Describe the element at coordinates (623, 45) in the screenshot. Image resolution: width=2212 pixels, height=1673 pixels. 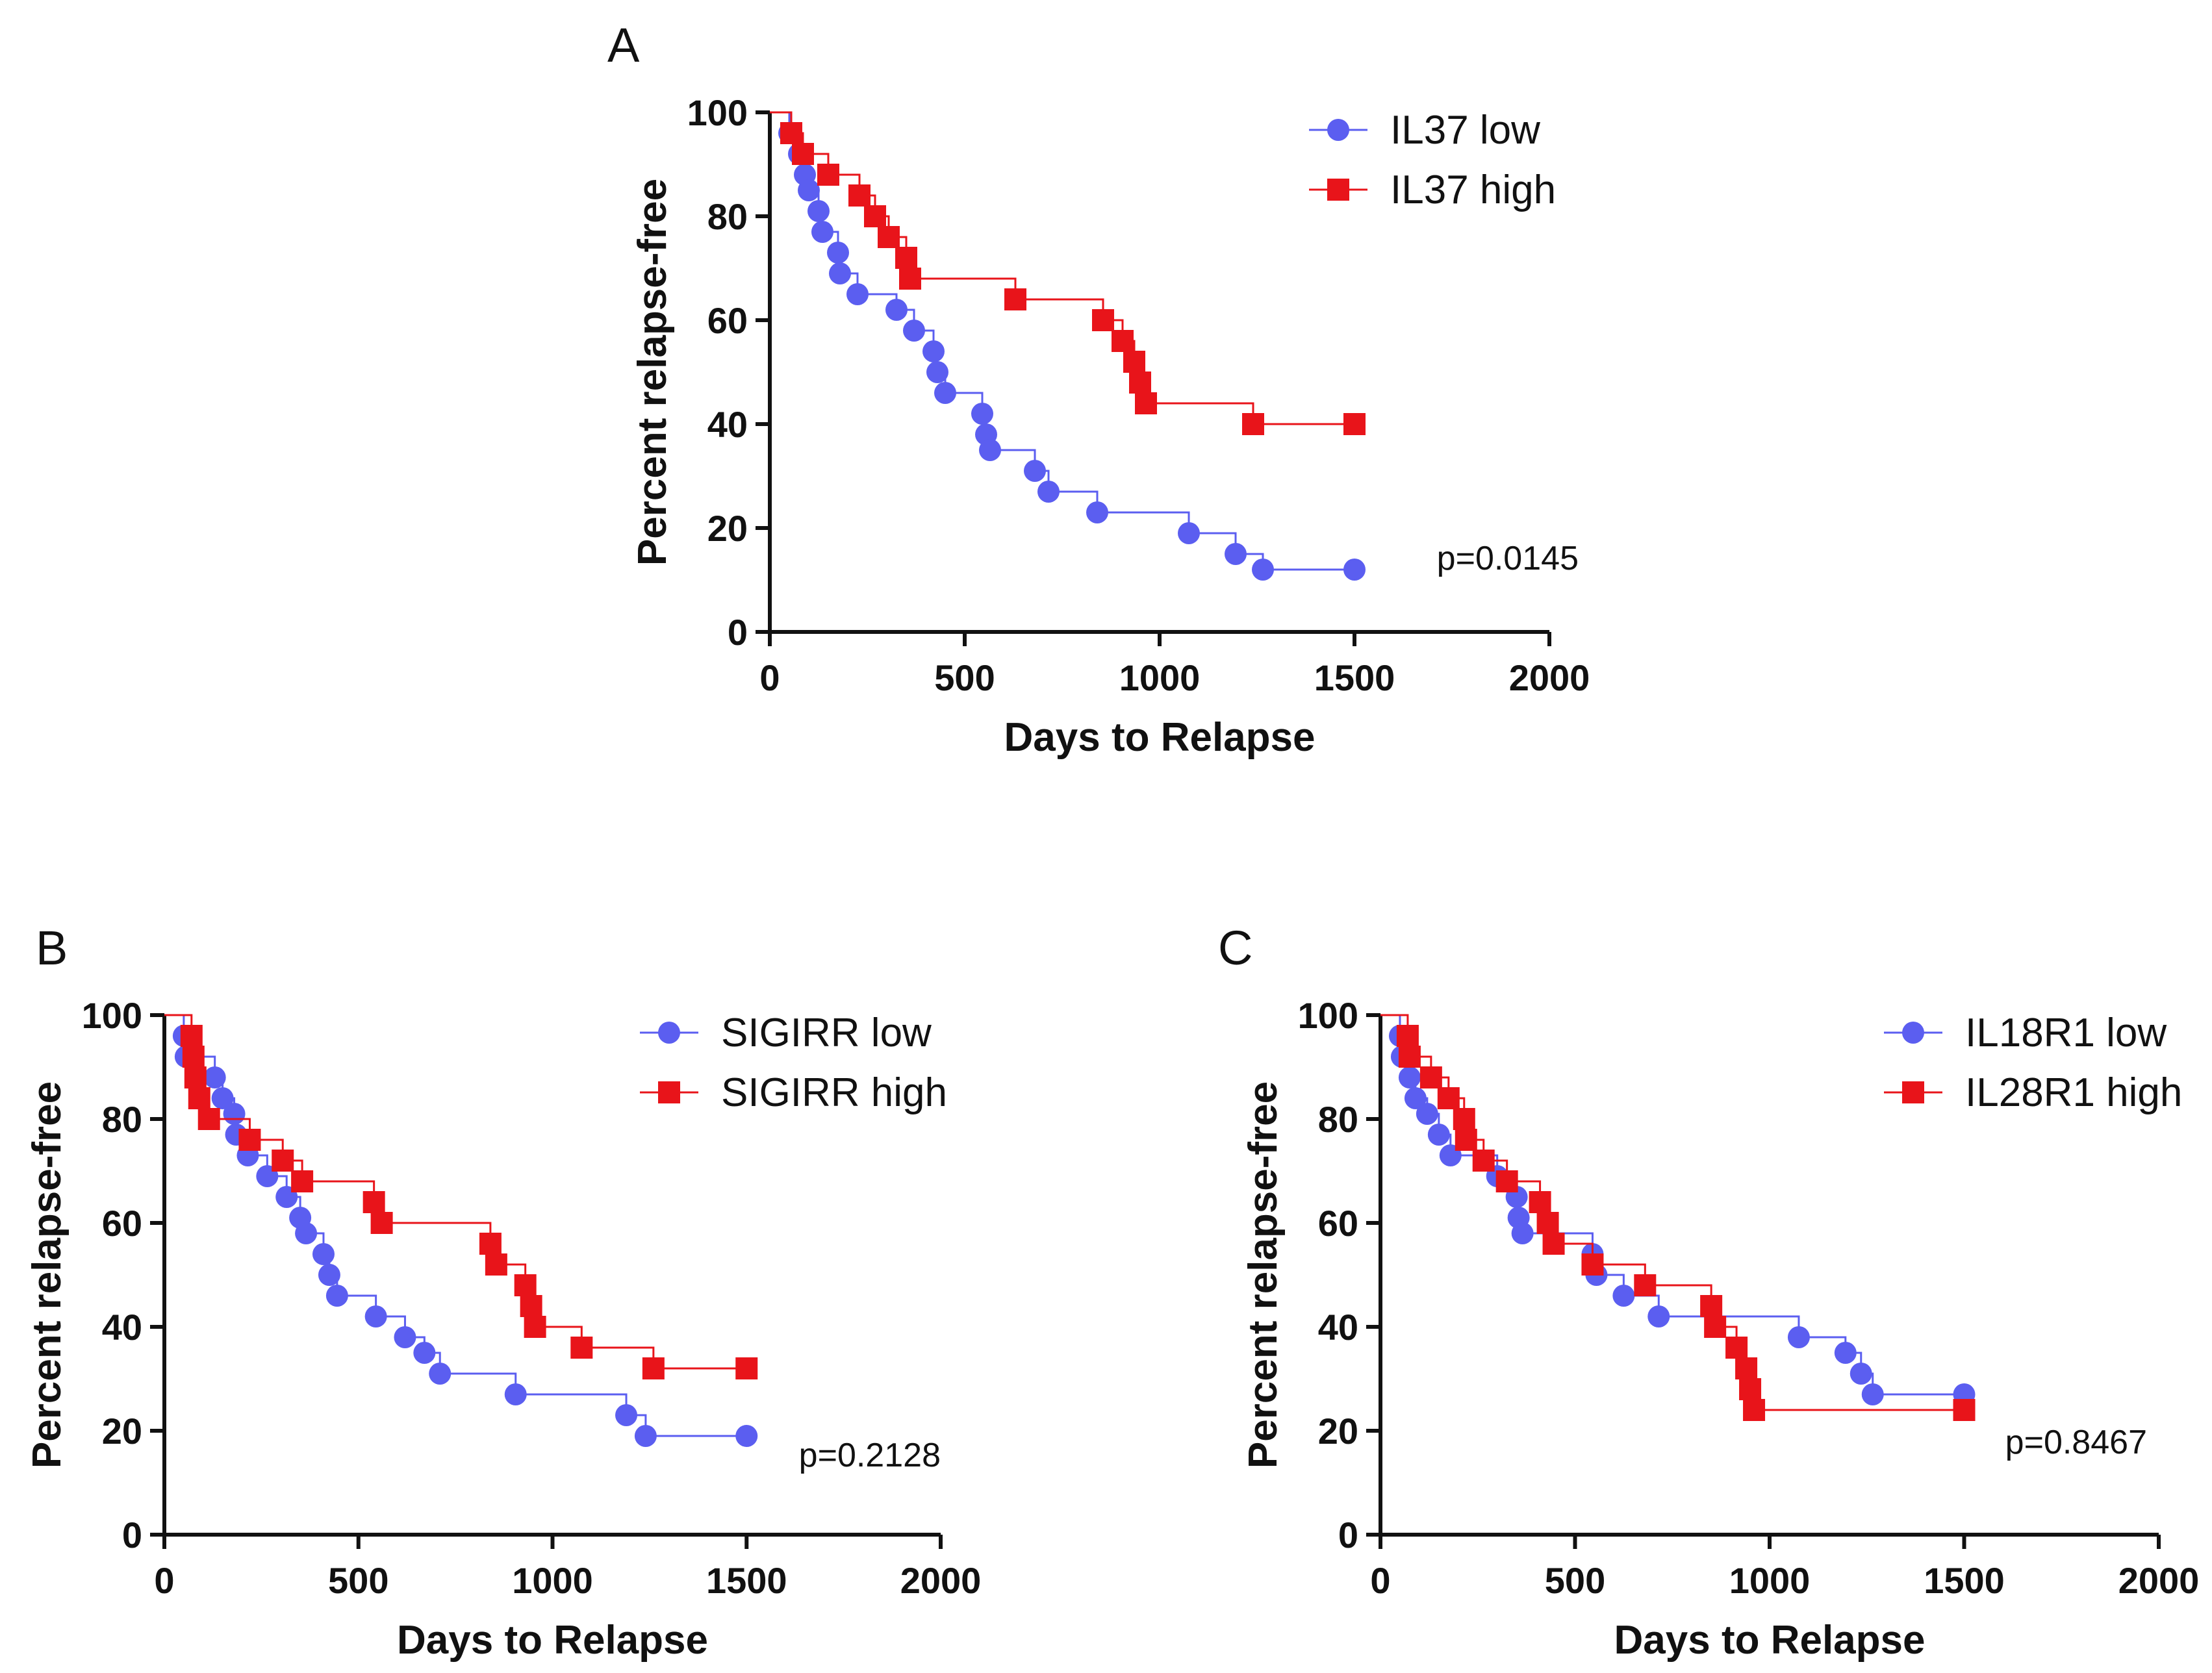
I see `panel-label: A` at that location.